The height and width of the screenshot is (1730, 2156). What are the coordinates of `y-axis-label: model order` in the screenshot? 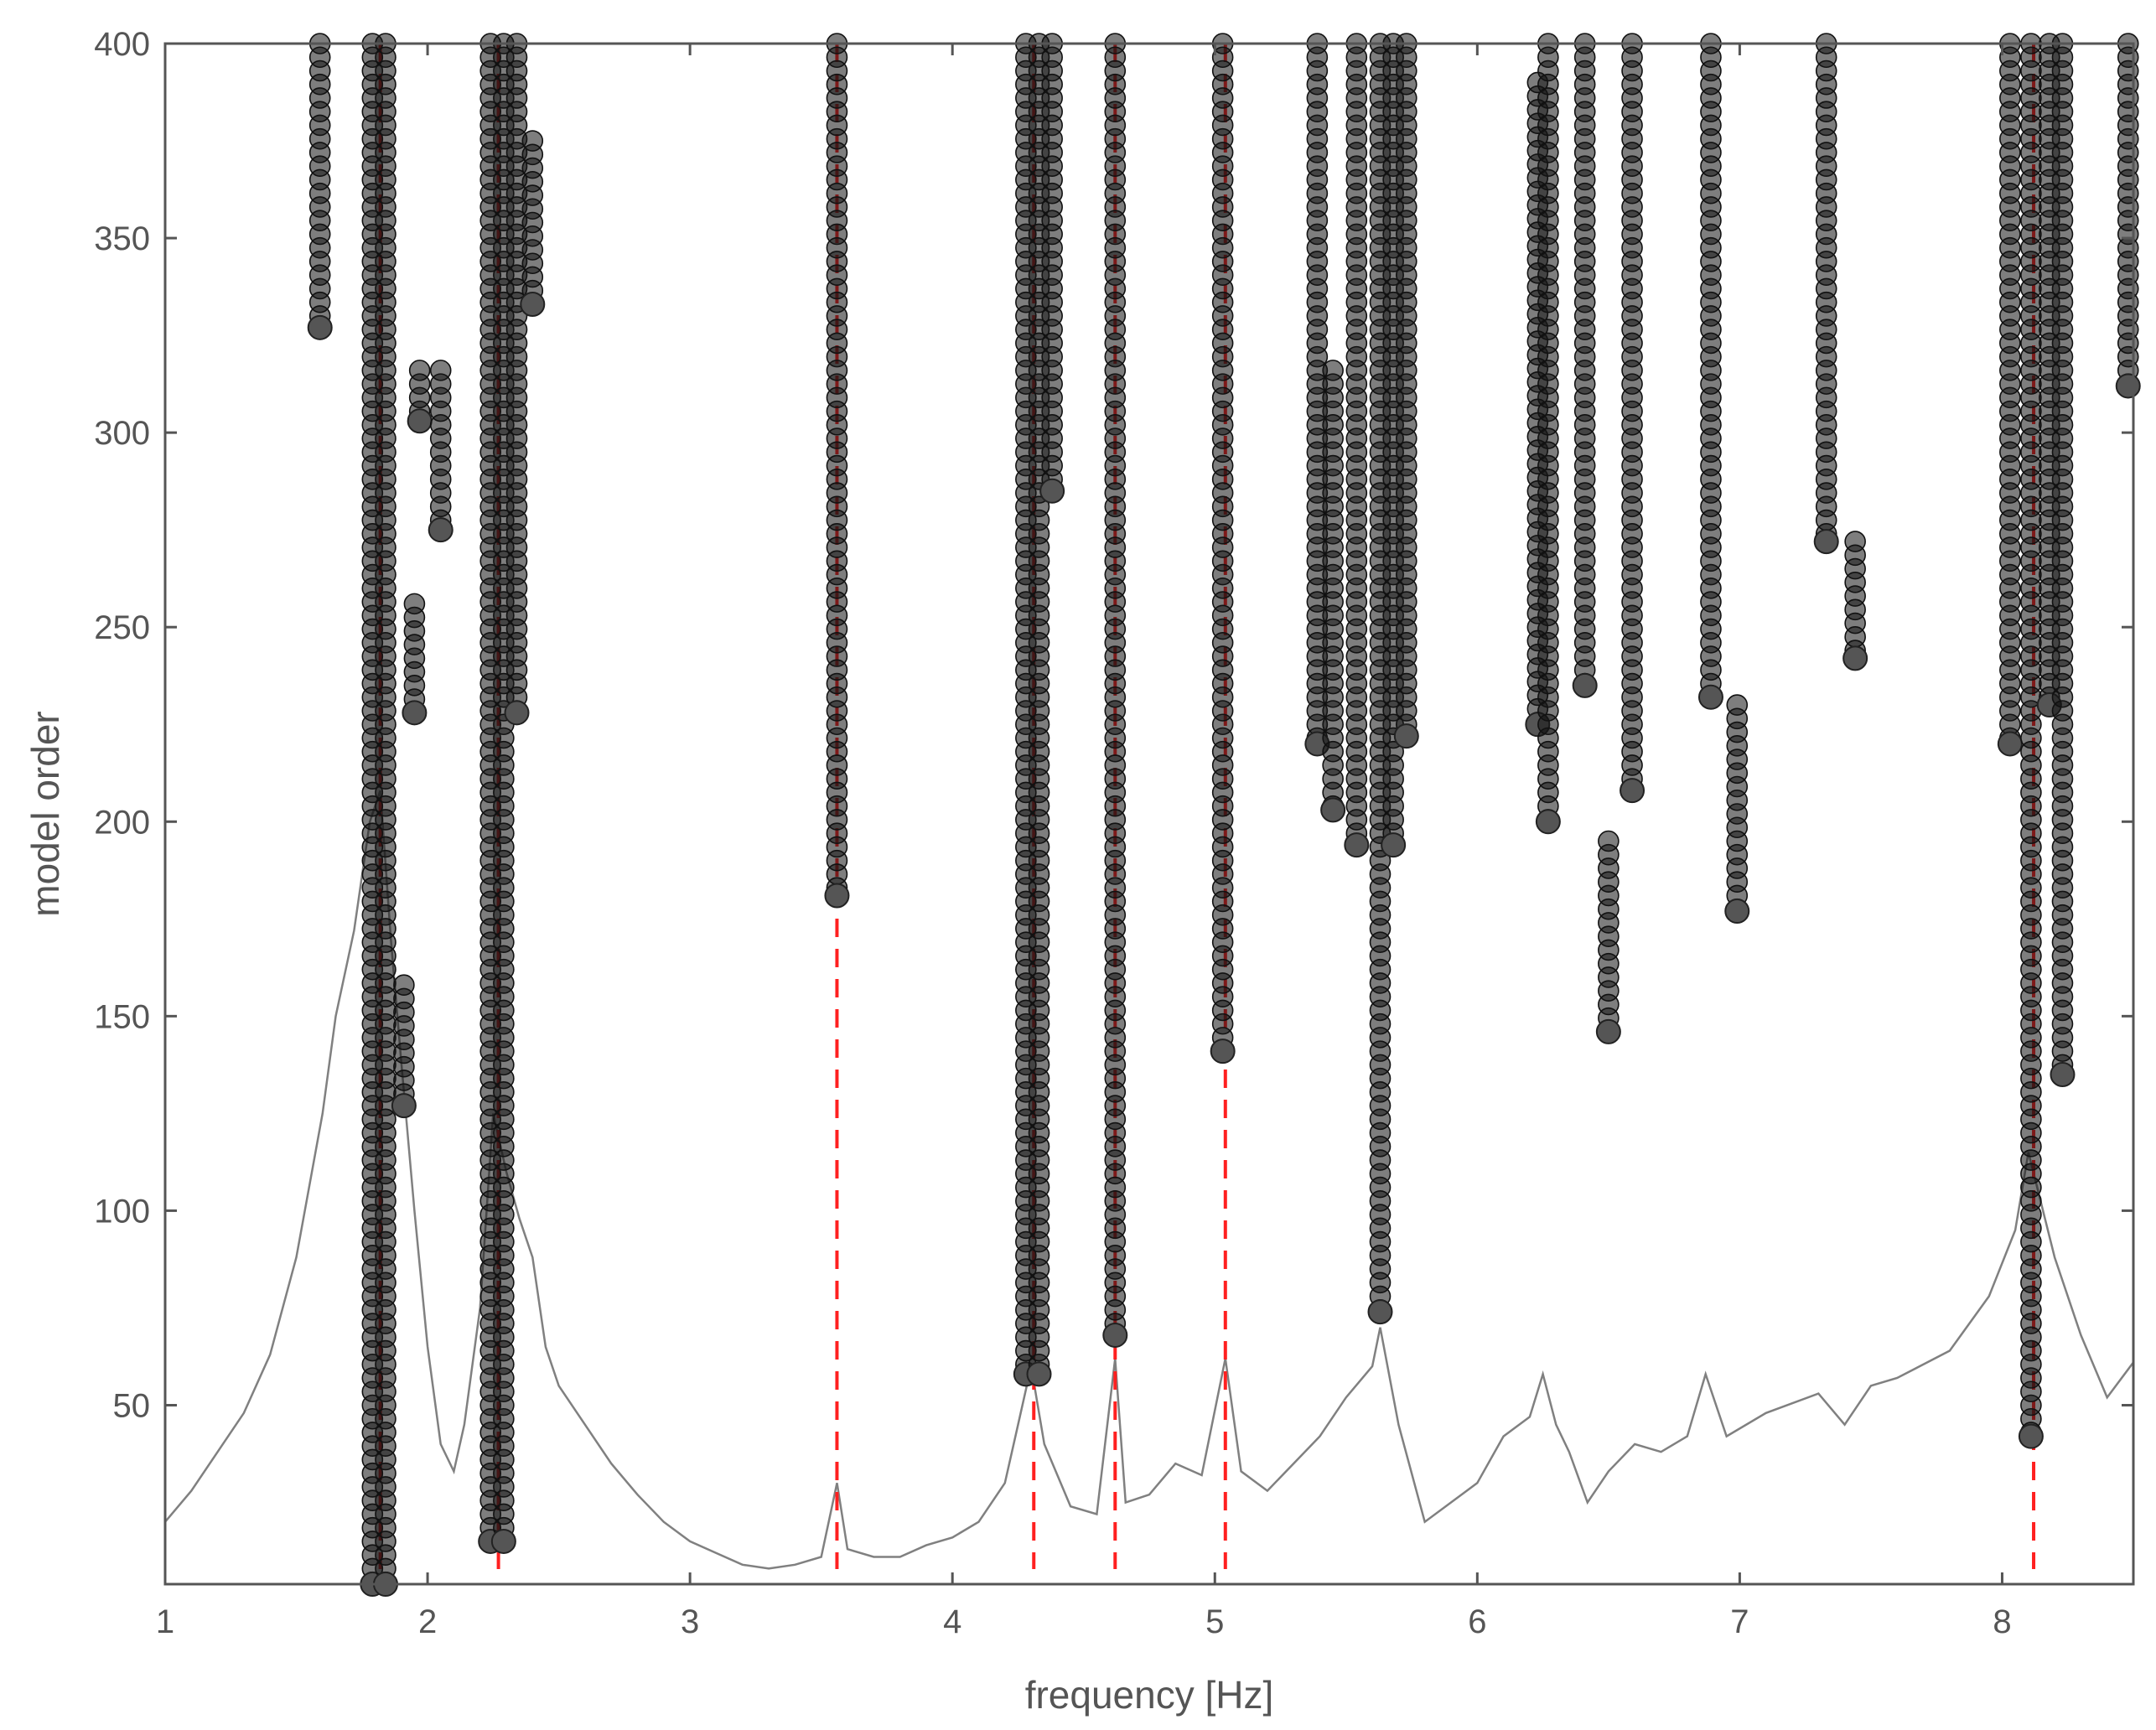 It's located at (45, 813).